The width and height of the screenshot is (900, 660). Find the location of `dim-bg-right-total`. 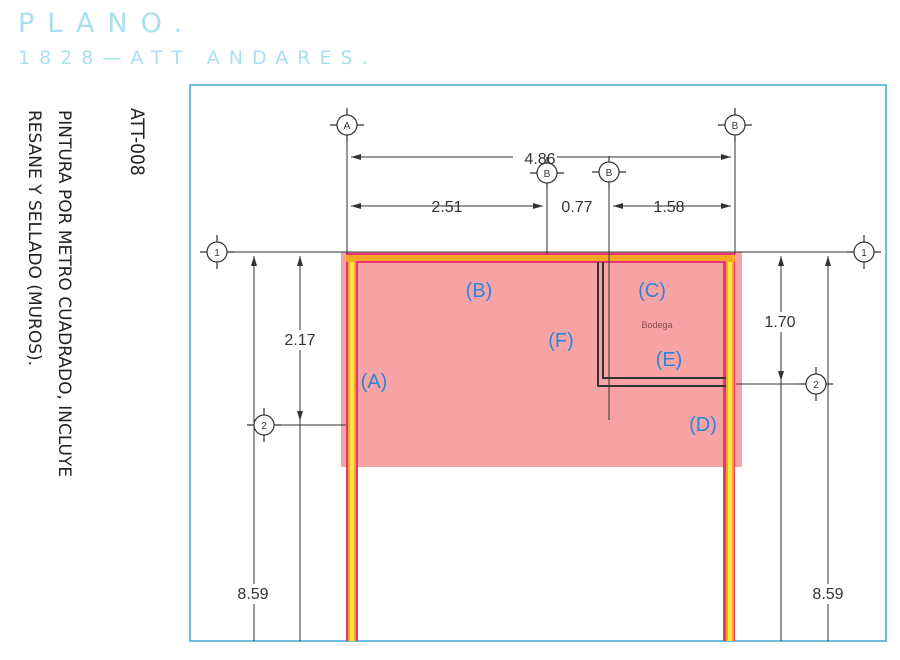

dim-bg-right-total is located at coordinates (828, 594).